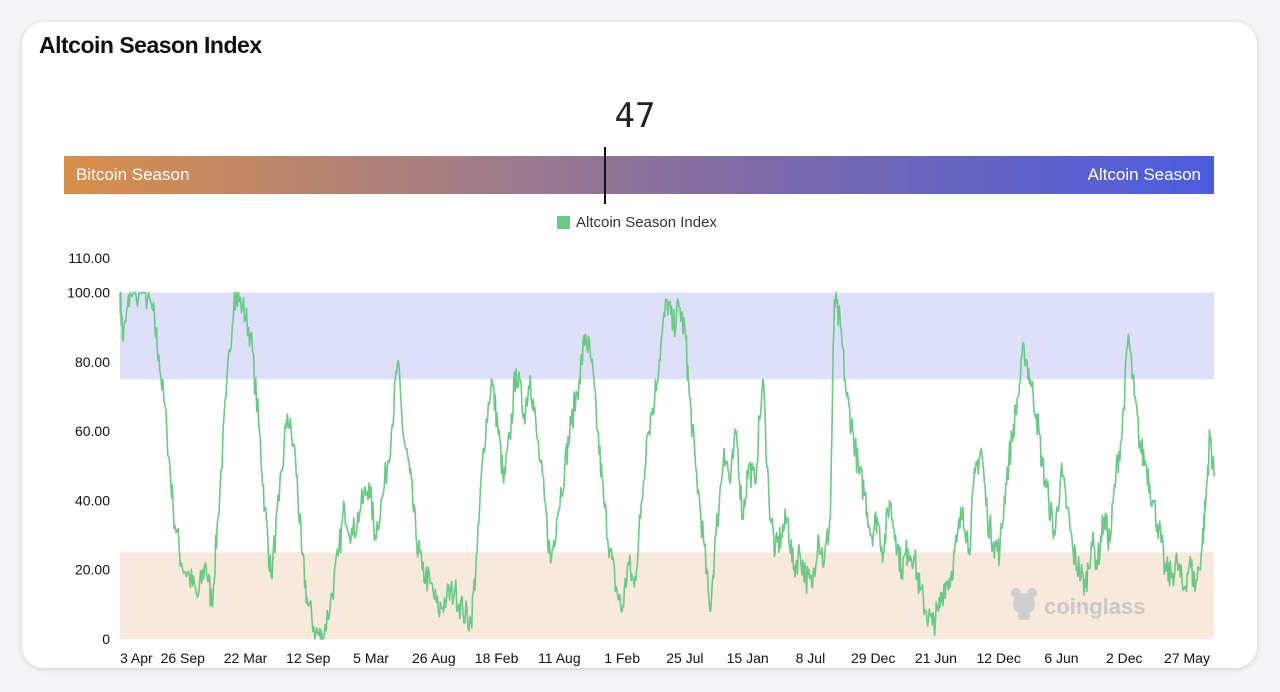 The image size is (1280, 692). Describe the element at coordinates (1124, 658) in the screenshot. I see `x-tick-label: 2 Dec` at that location.